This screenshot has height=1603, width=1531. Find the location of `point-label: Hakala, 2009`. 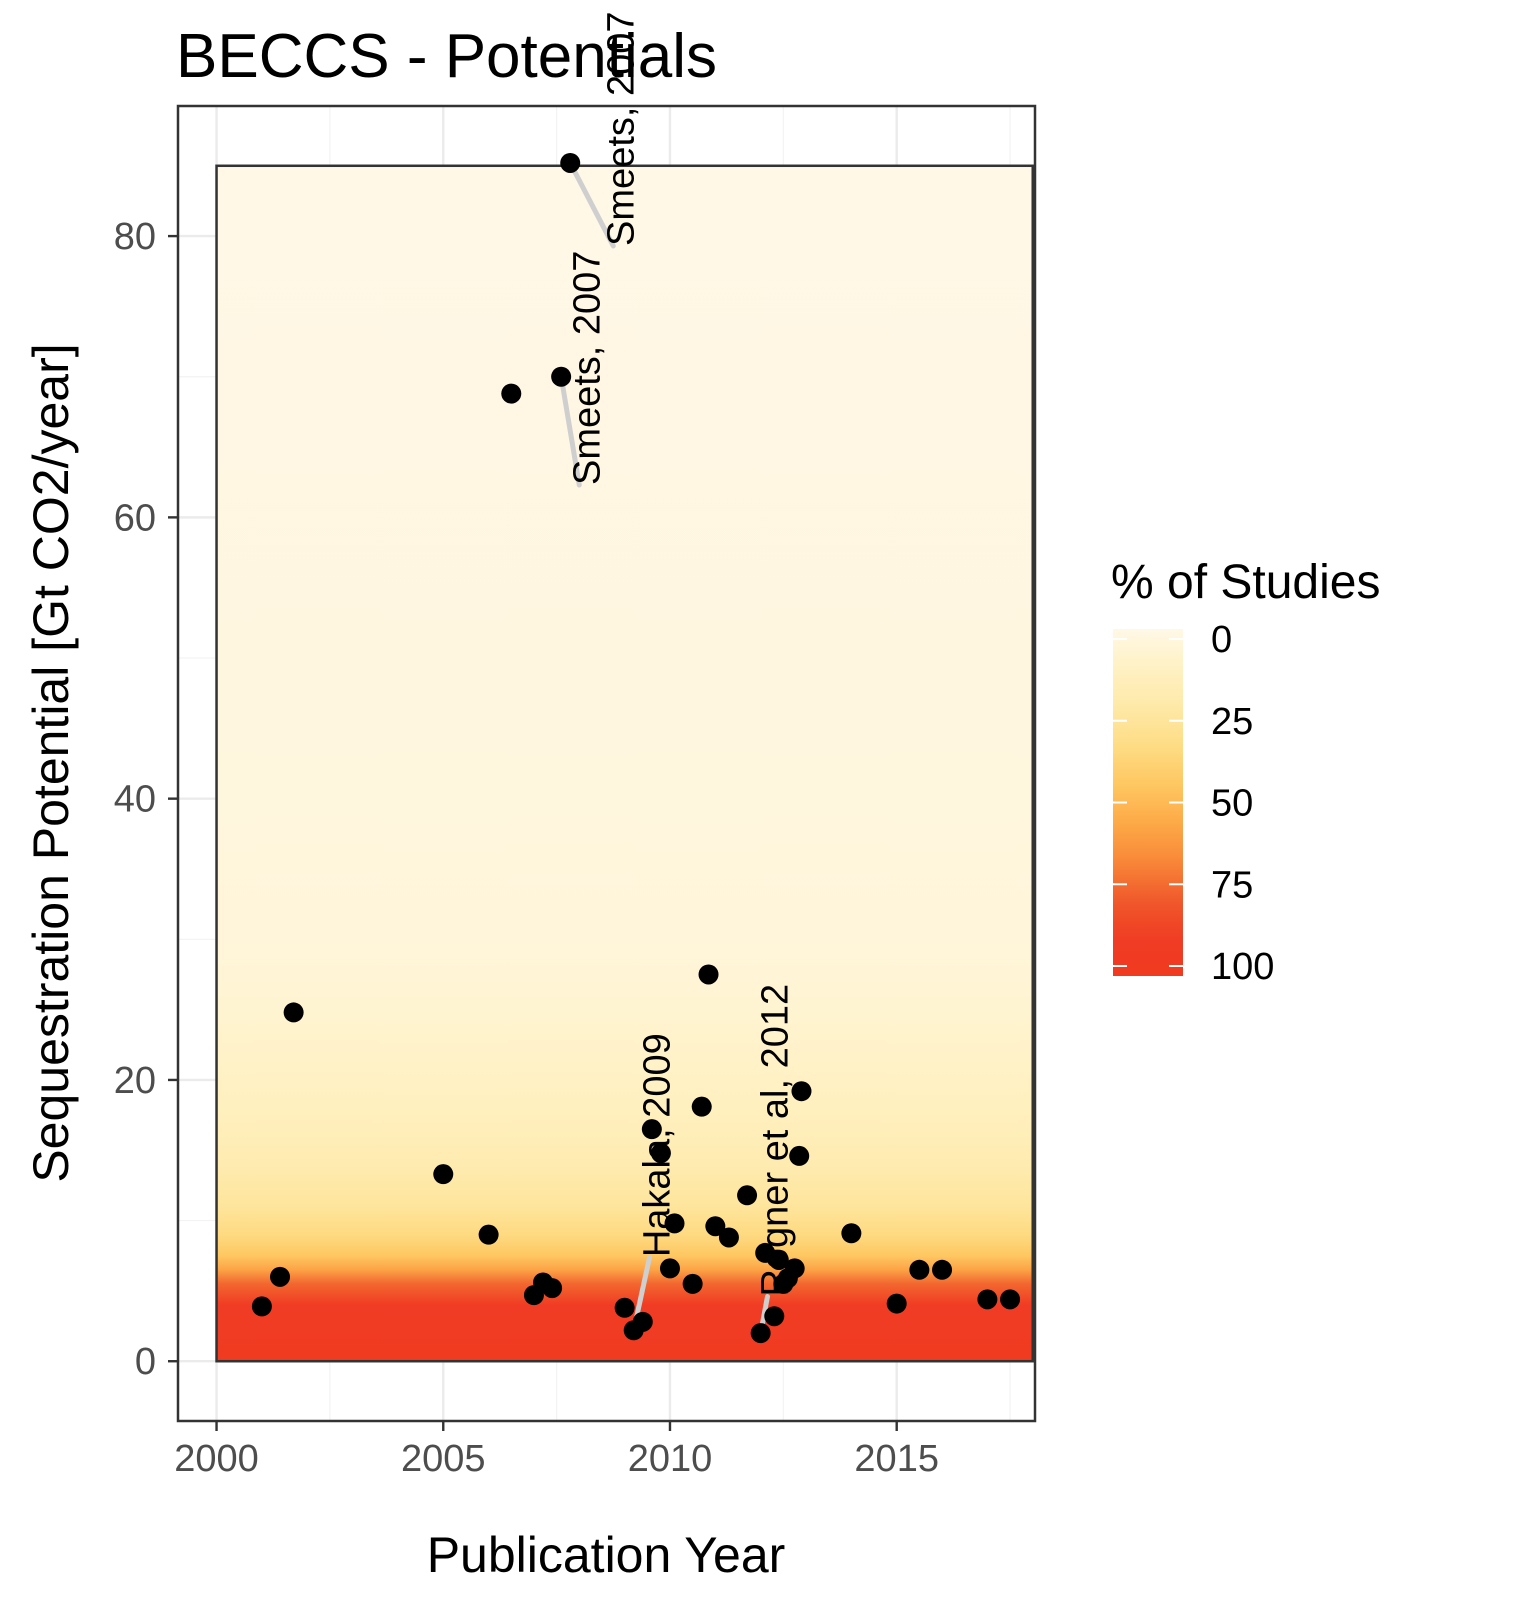

point-label: Hakala, 2009 is located at coordinates (658, 1145).